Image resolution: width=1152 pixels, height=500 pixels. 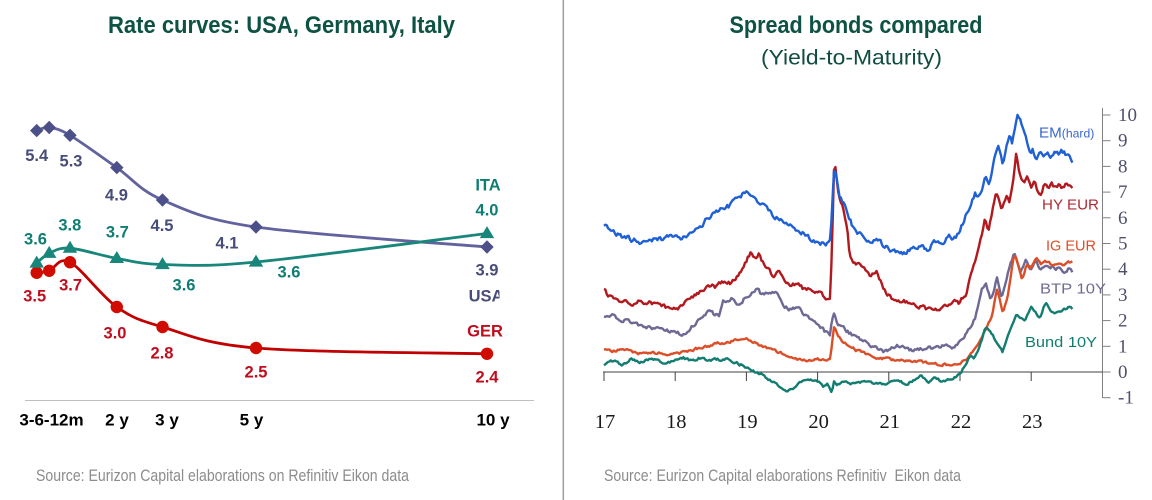 I want to click on svg-text: 21, so click(x=890, y=422).